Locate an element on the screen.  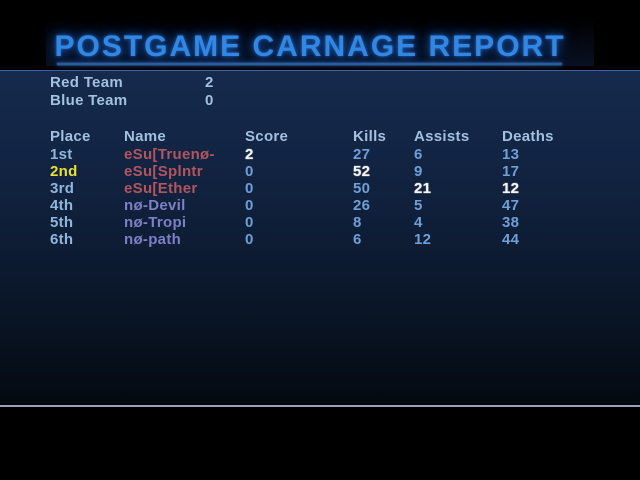
place-cell: 4th is located at coordinates (62, 205).